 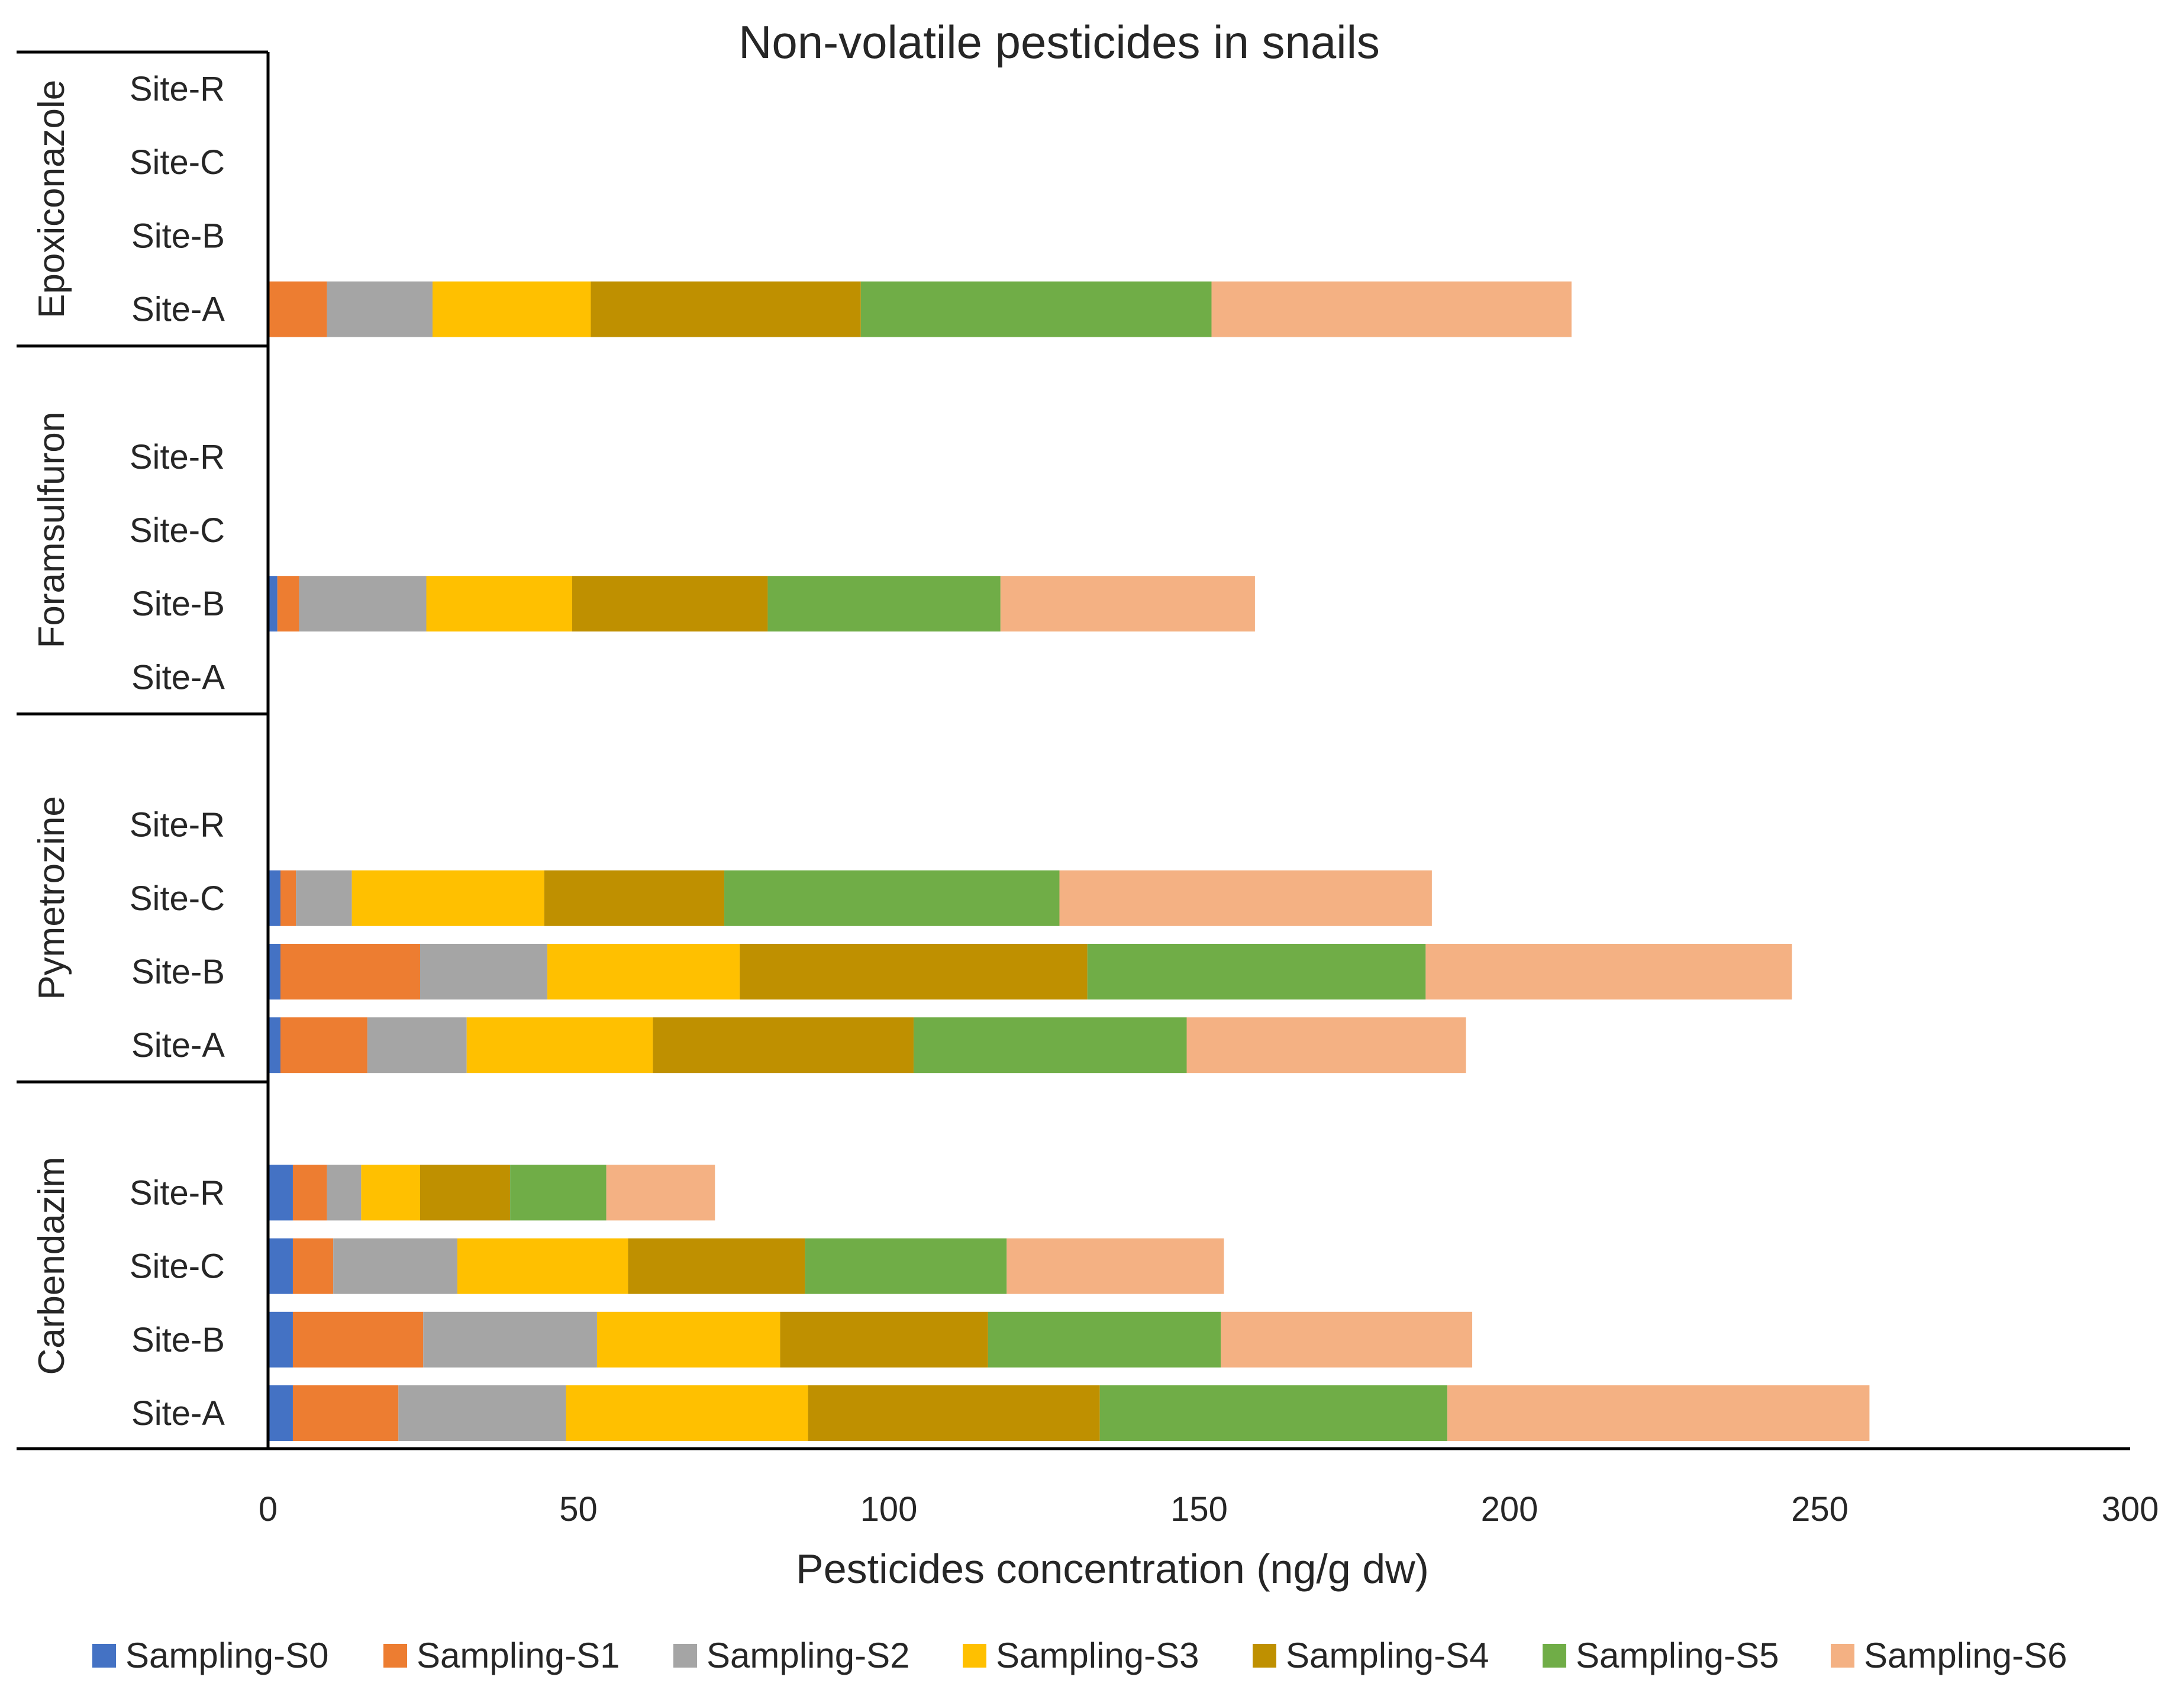 What do you see at coordinates (1387, 1656) in the screenshot?
I see `legend-label: Sampling-S4` at bounding box center [1387, 1656].